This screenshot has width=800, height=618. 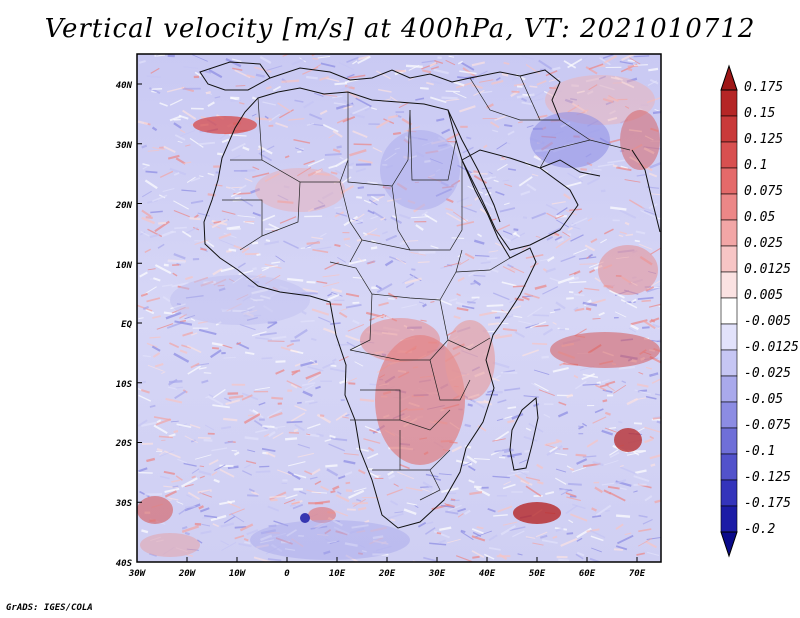 What do you see at coordinates (763, 399) in the screenshot?
I see `colorbar-label: -0.05` at bounding box center [763, 399].